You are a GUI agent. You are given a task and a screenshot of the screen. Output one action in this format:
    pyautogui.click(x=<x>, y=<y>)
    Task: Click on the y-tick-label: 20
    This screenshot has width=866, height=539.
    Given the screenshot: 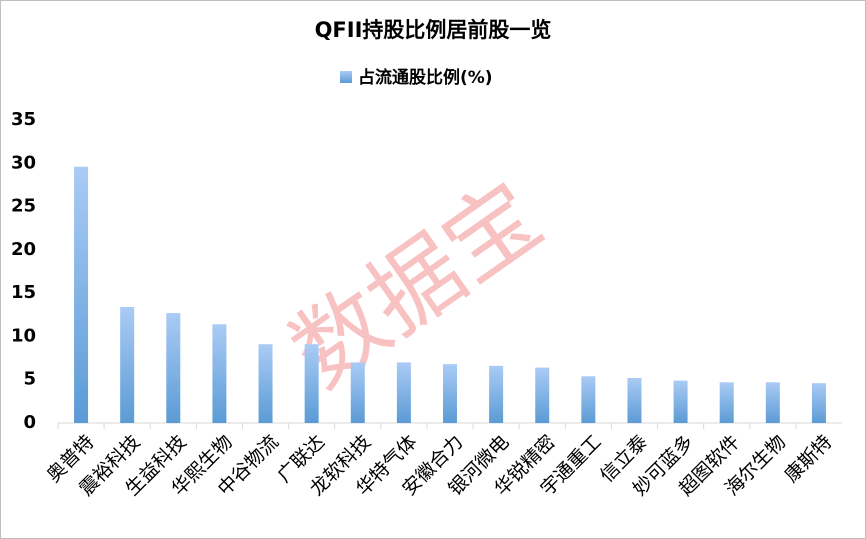 What is the action you would take?
    pyautogui.click(x=23, y=249)
    